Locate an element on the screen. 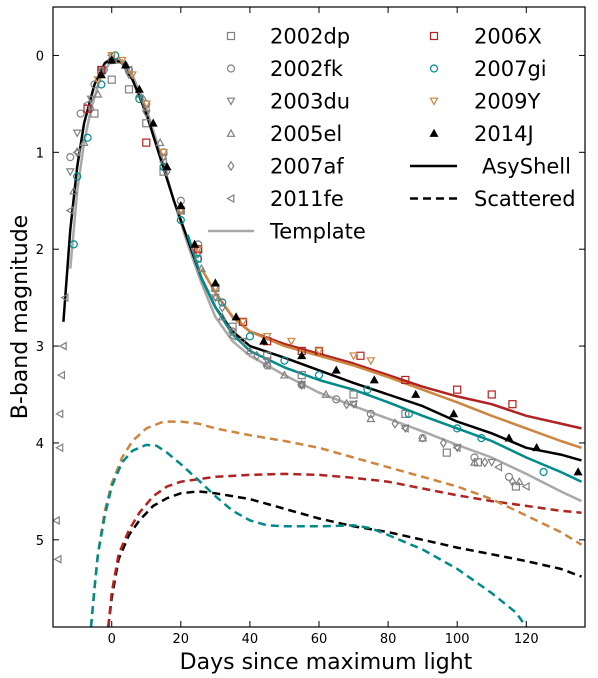 Image resolution: width=598 pixels, height=678 pixels. legend-entry-2014j: 2014J is located at coordinates (481, 134).